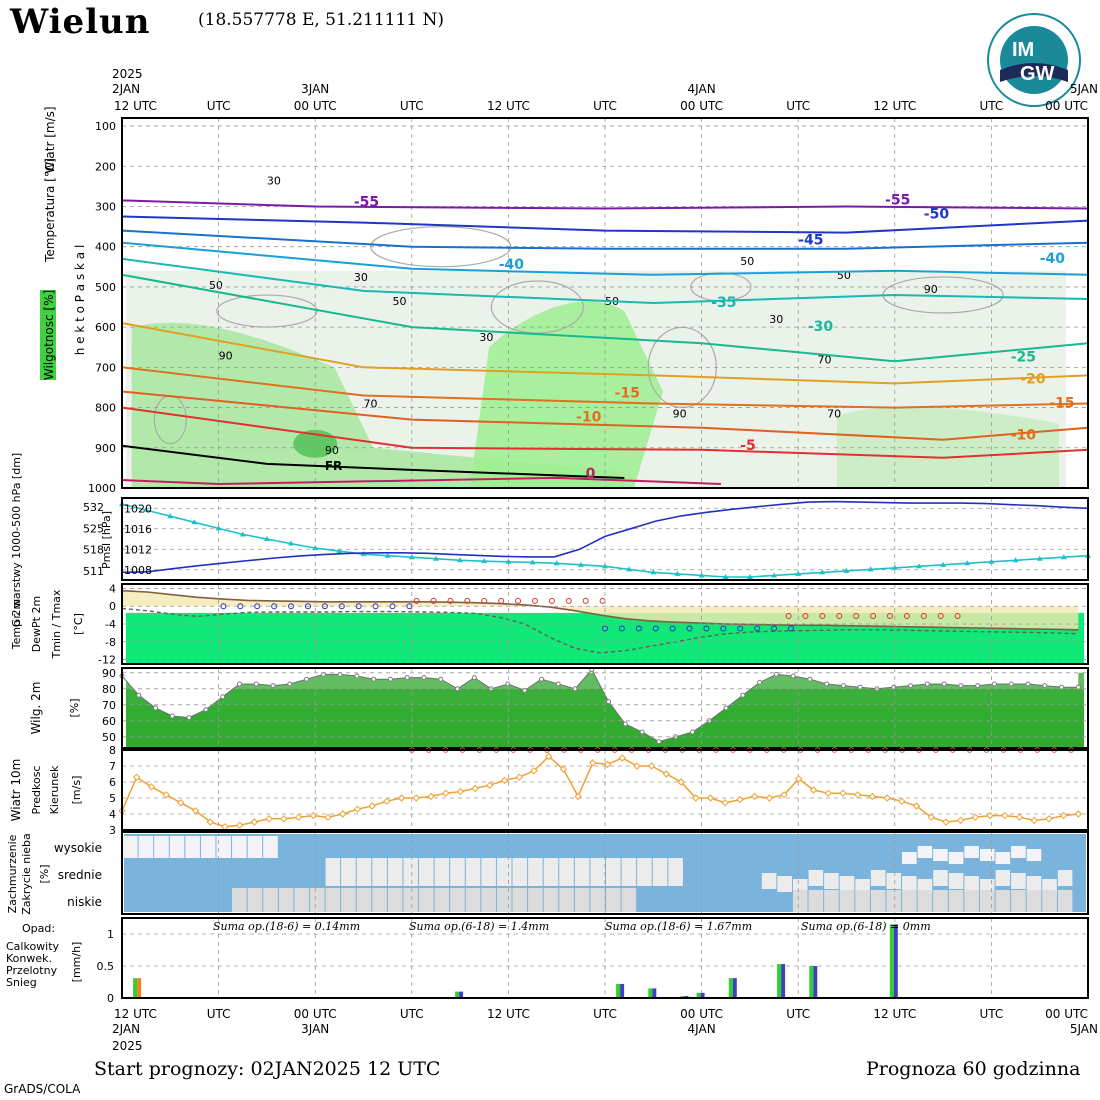  Describe the element at coordinates (702, 1029) in the screenshot. I see `bottom-date-label-2: 4JAN` at that location.